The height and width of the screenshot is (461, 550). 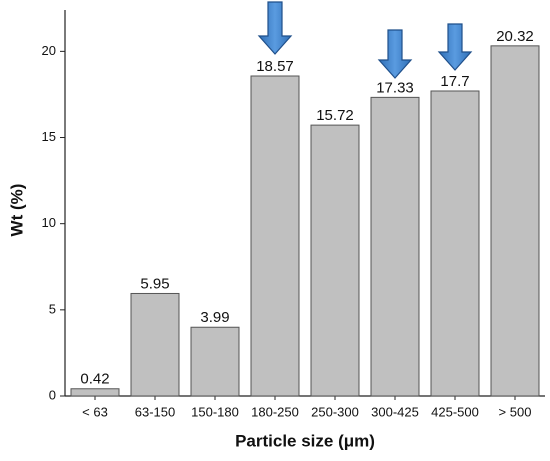 I want to click on value-label: 17.7, so click(x=454, y=81).